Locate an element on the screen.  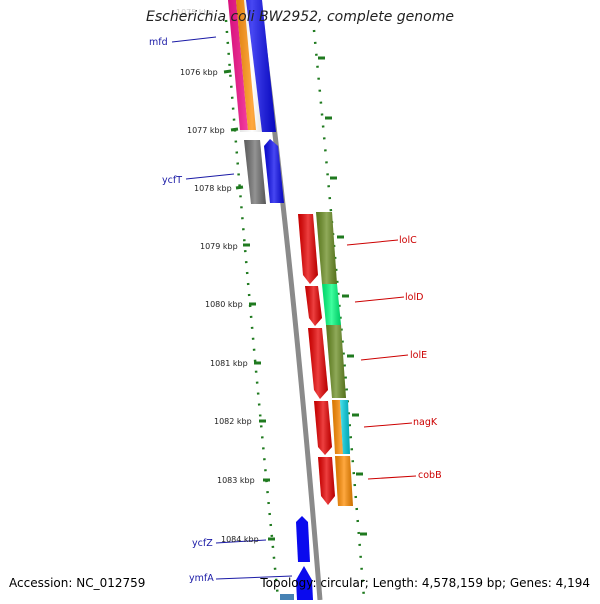
feature-cobB-block is located at coordinates (344, 481).